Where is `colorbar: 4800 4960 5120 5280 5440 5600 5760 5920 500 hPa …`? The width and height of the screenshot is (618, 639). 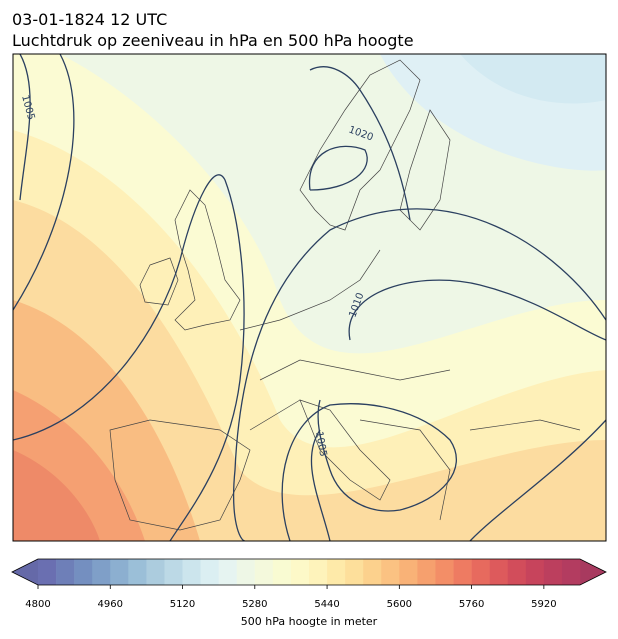
colorbar: 4800 4960 5120 5280 5440 5600 5760 5920 500 hPa … is located at coordinates (309, 593).